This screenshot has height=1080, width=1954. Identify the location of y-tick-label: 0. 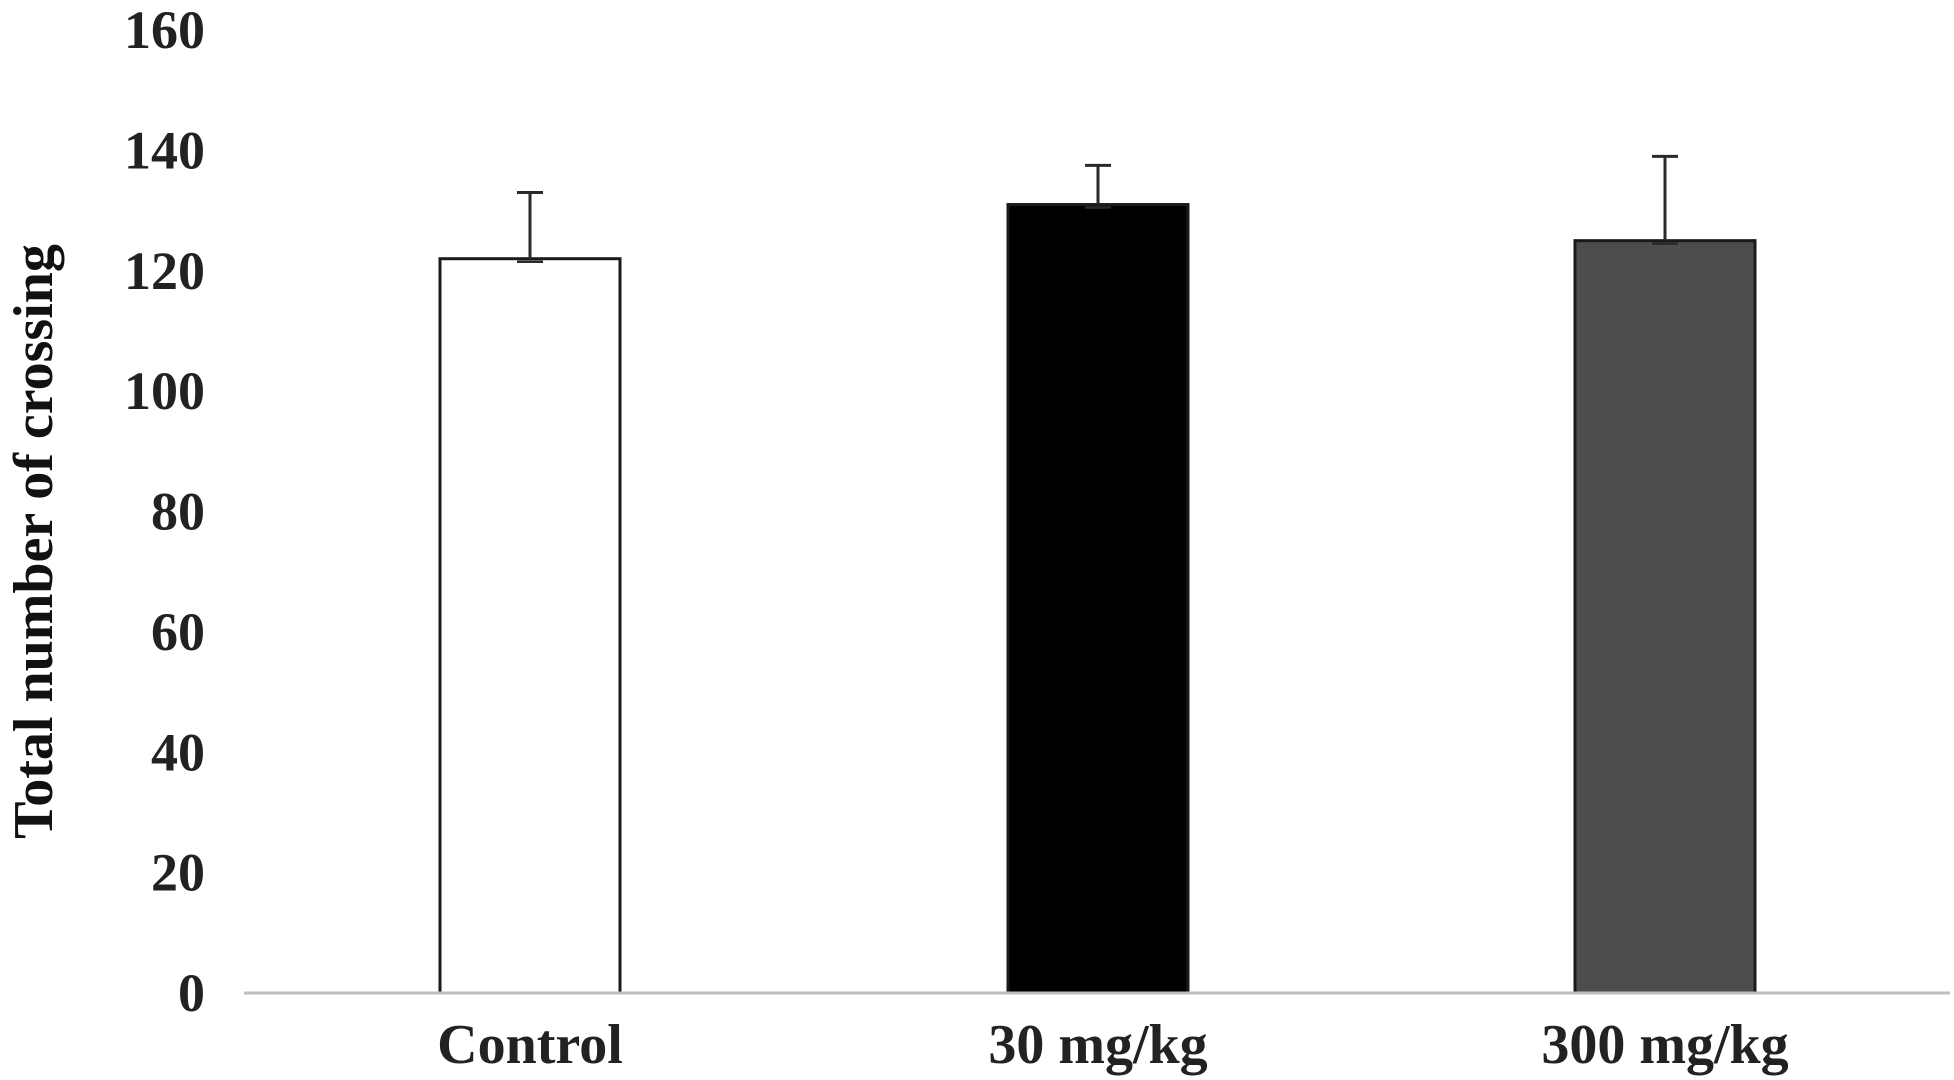
(191, 993).